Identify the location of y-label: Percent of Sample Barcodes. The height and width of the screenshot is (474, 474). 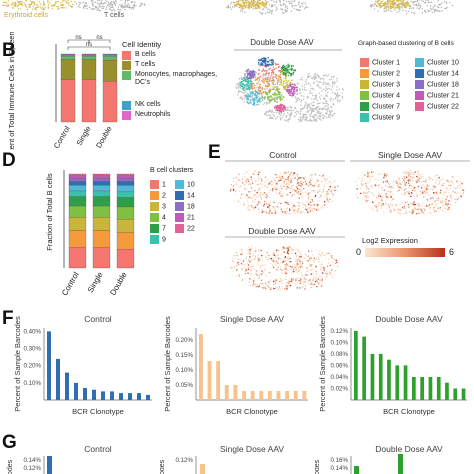
(167, 364).